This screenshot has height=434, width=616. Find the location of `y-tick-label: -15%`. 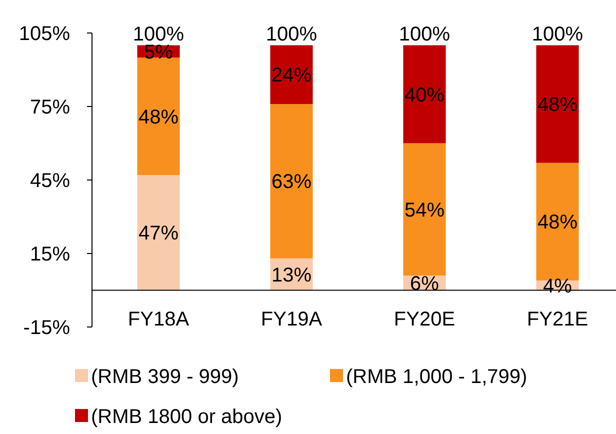

y-tick-label: -15% is located at coordinates (46, 328).